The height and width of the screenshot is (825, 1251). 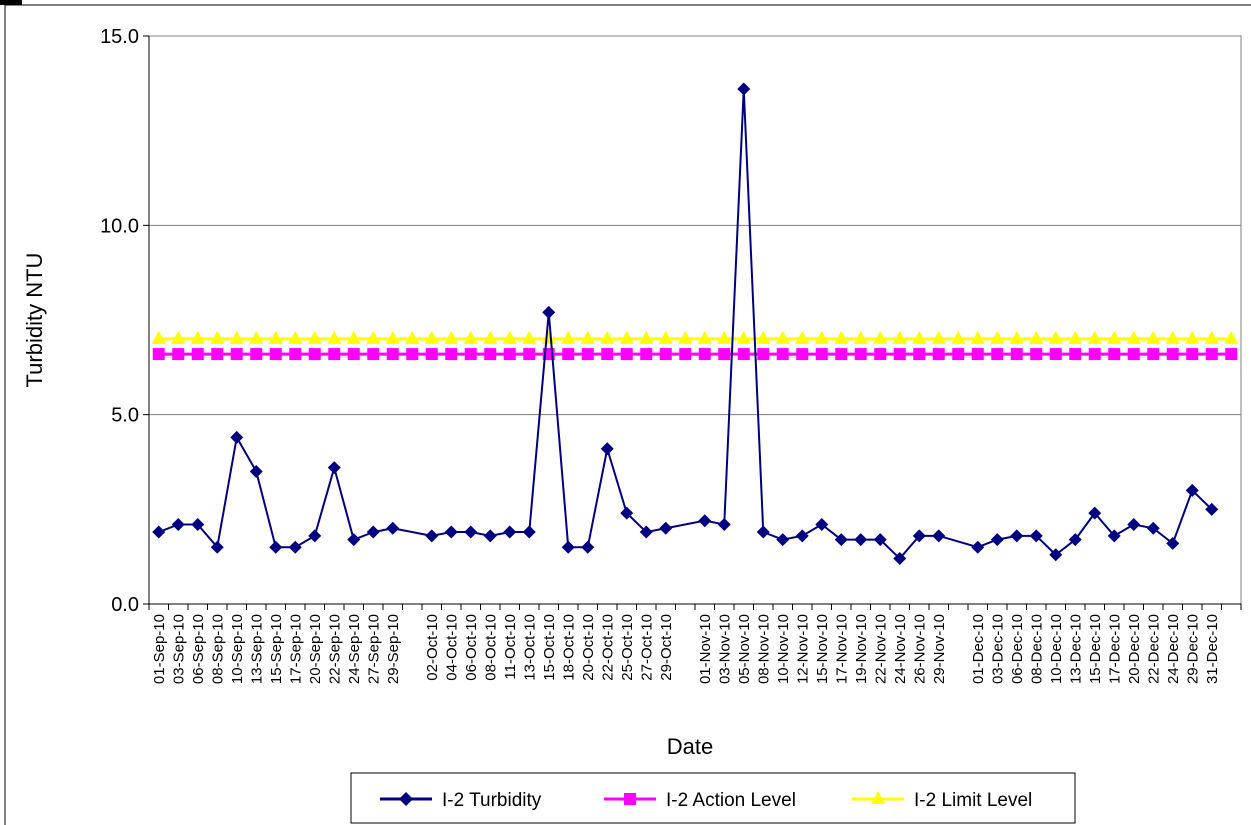 I want to click on x-tick-label: 26-Nov-10, so click(x=919, y=649).